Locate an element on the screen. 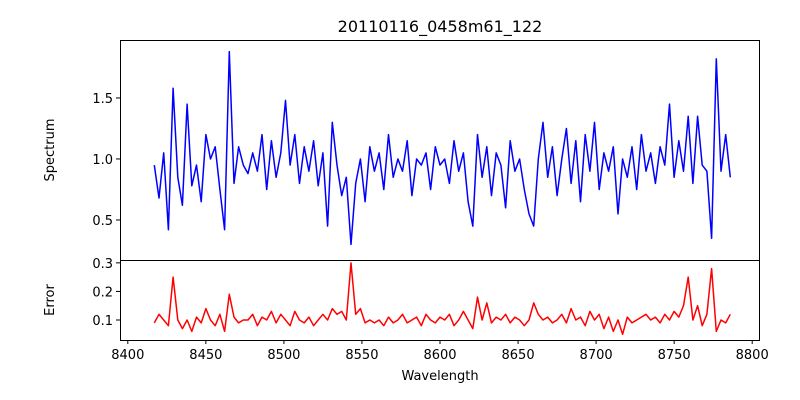  error-ytick-label: 0.2 is located at coordinates (102, 292).